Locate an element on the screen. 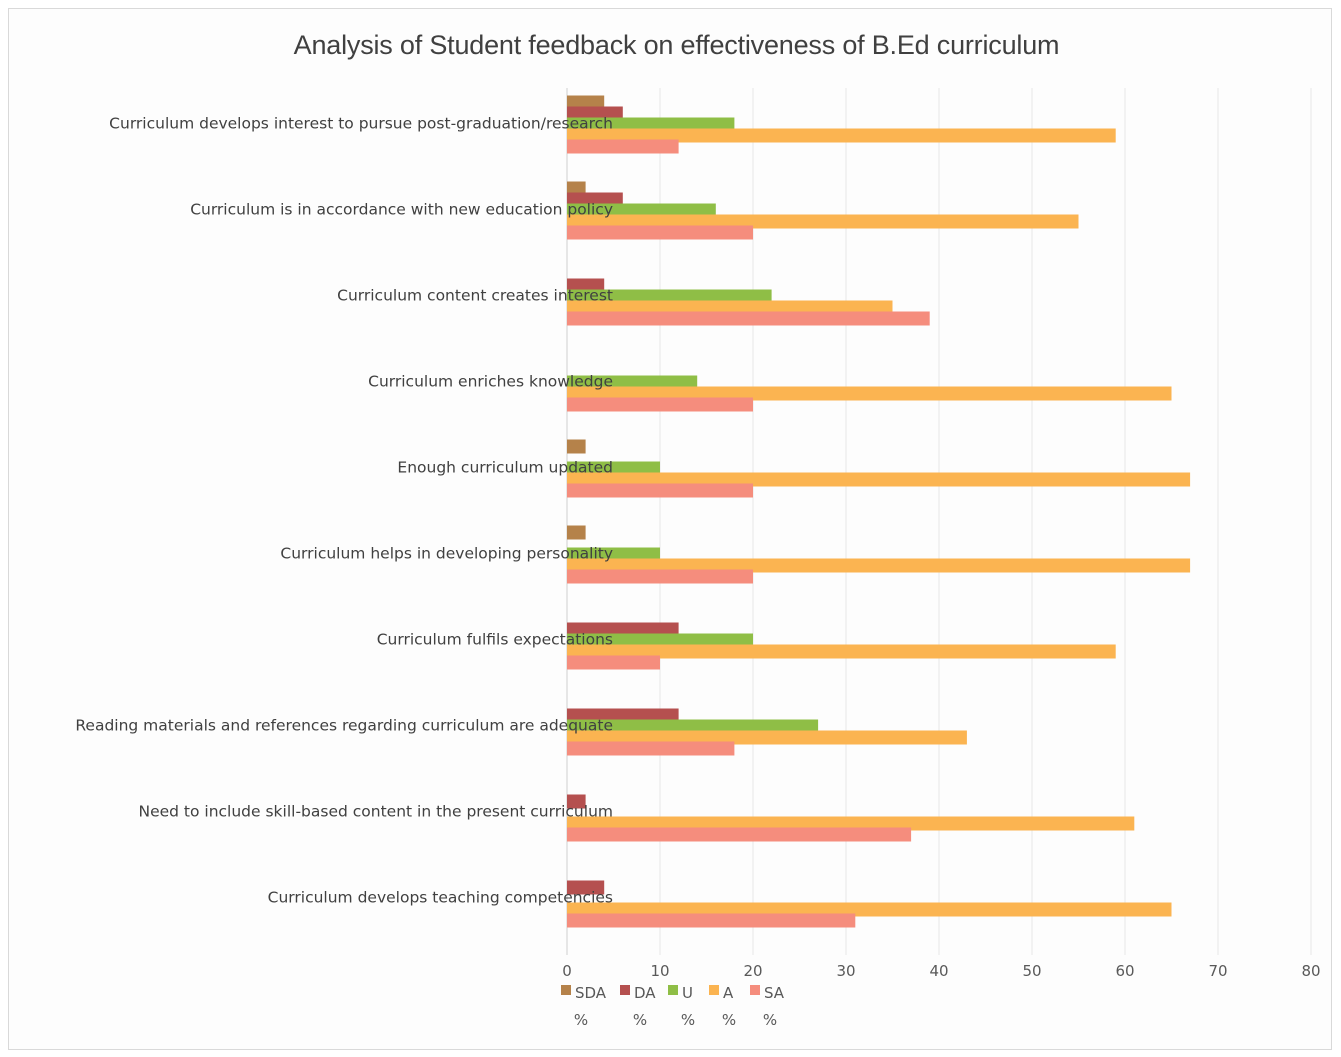 The image size is (1341, 1057). category-label: Curriculum content creates interest is located at coordinates (475, 296).